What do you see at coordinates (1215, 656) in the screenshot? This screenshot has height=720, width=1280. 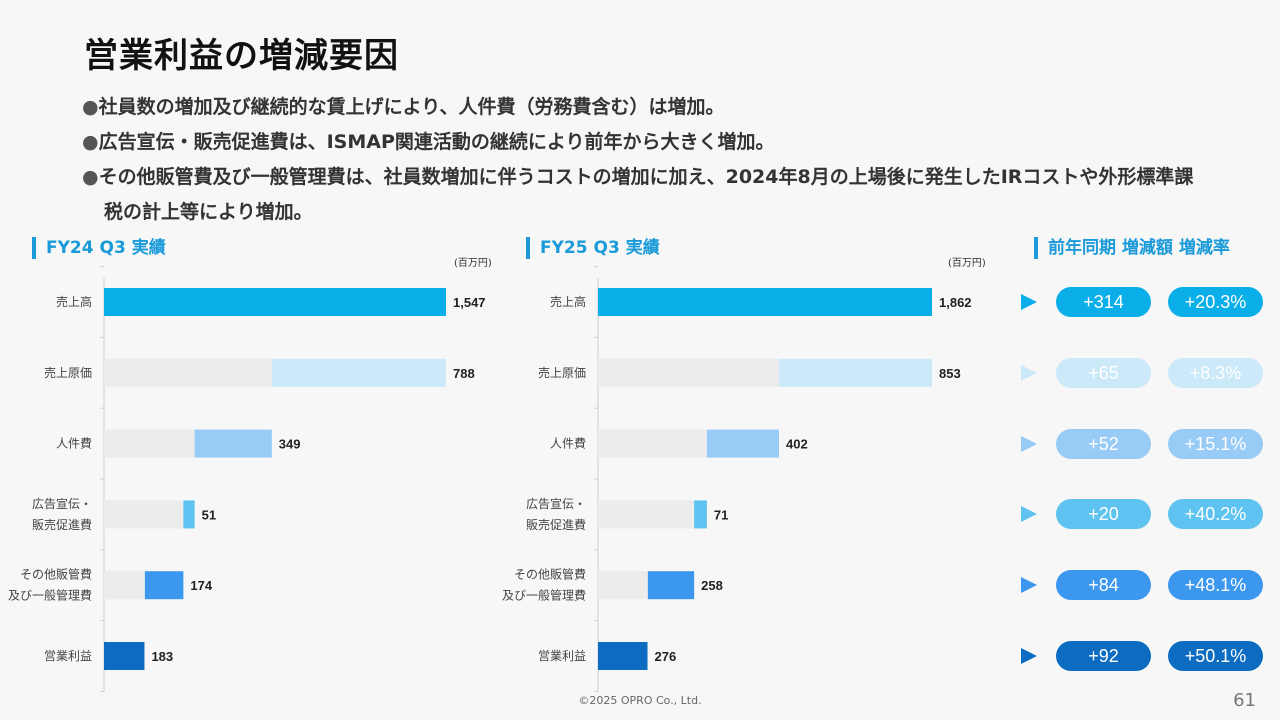 I see `change-rate-pill: +50.1%` at bounding box center [1215, 656].